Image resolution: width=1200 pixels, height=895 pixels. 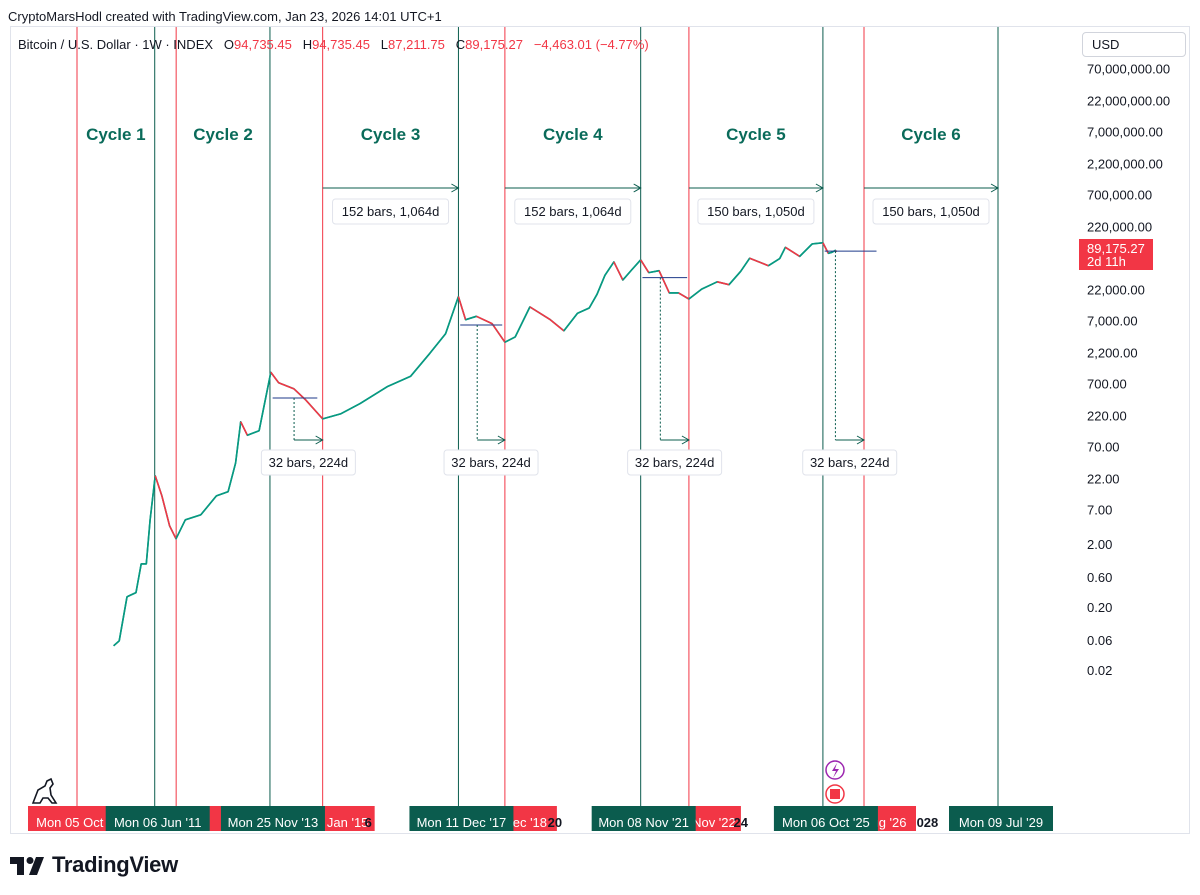 What do you see at coordinates (384, 44) in the screenshot?
I see `low-label: L` at bounding box center [384, 44].